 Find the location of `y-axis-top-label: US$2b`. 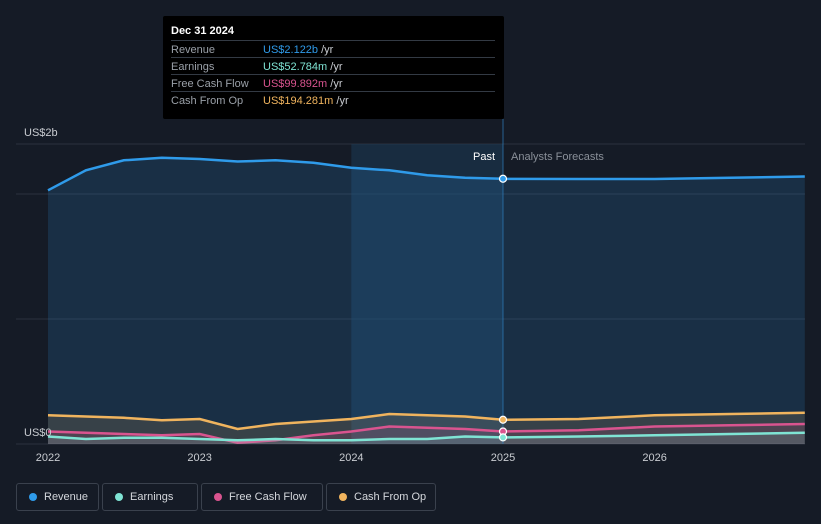

y-axis-top-label: US$2b is located at coordinates (41, 133).